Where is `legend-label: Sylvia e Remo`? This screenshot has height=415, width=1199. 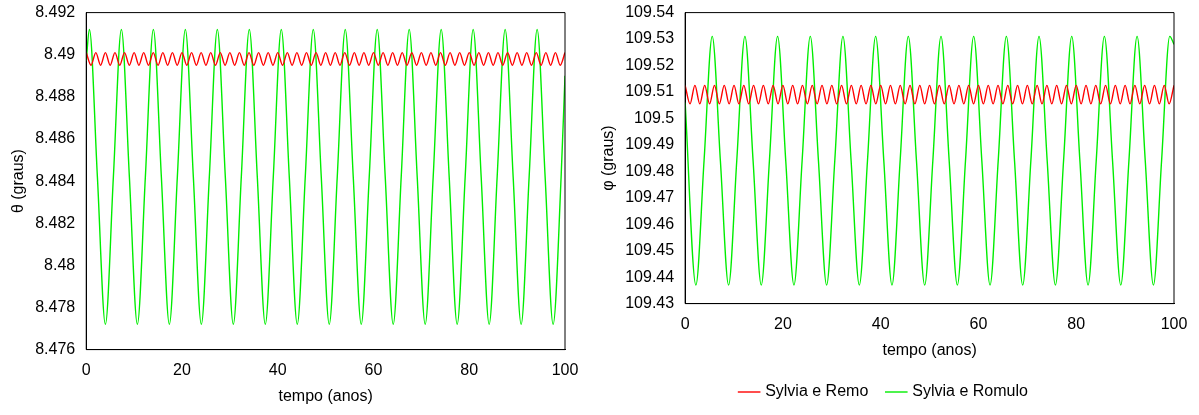
legend-label: Sylvia e Remo is located at coordinates (817, 391).